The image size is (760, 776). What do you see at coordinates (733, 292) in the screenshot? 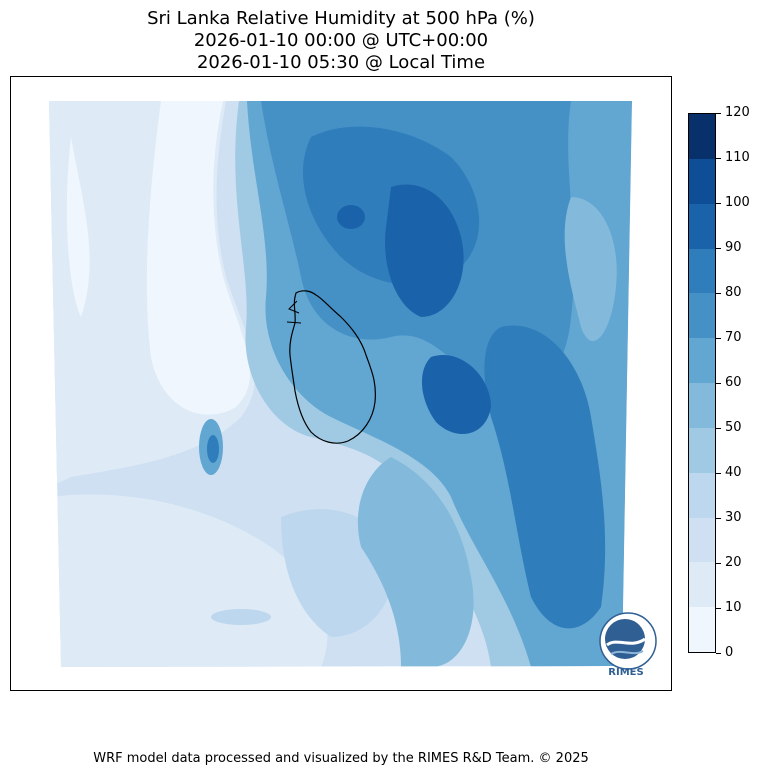
I see `colorbar-tick-label: 80` at bounding box center [733, 292].